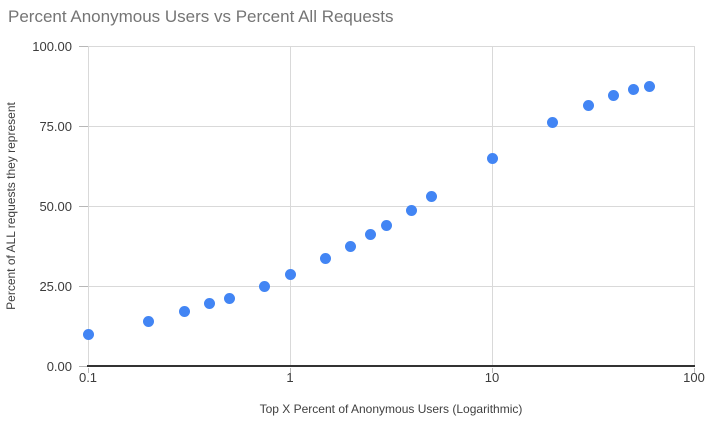 The width and height of the screenshot is (705, 421). I want to click on x-tick-label: 1, so click(290, 377).